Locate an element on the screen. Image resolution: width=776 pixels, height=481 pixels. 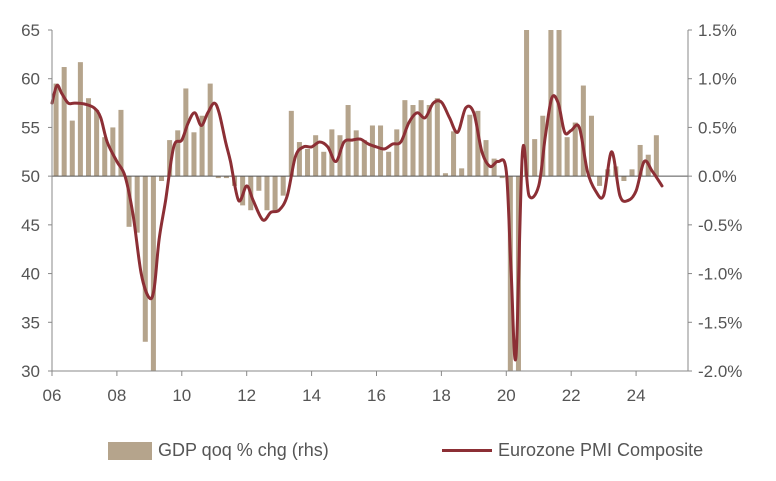
legend-swatch-pmi is located at coordinates (467, 450).